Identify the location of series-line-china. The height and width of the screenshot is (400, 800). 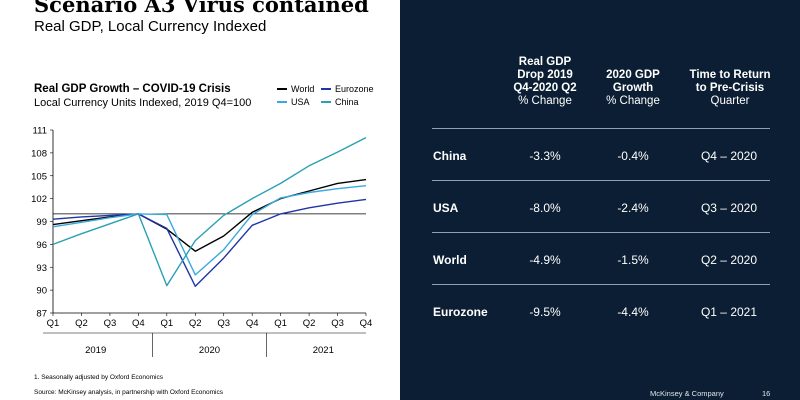
(209, 211).